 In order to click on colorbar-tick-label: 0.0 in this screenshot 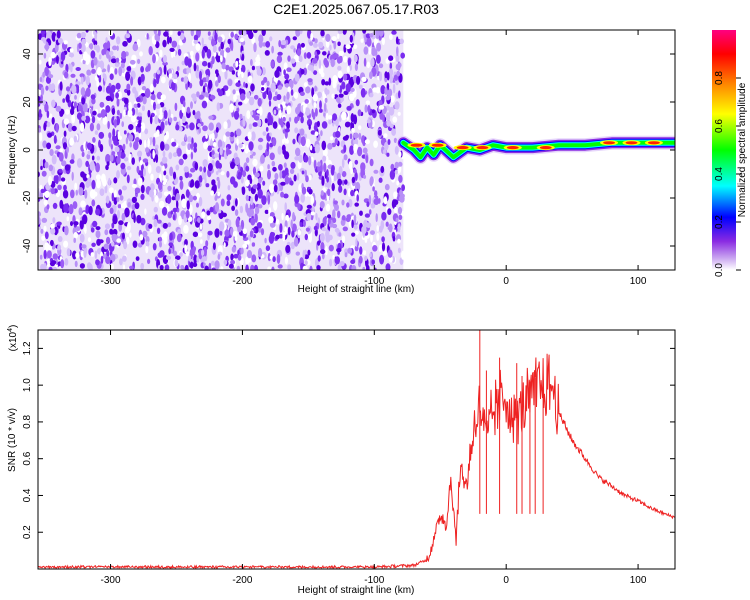, I will do `click(719, 270)`.